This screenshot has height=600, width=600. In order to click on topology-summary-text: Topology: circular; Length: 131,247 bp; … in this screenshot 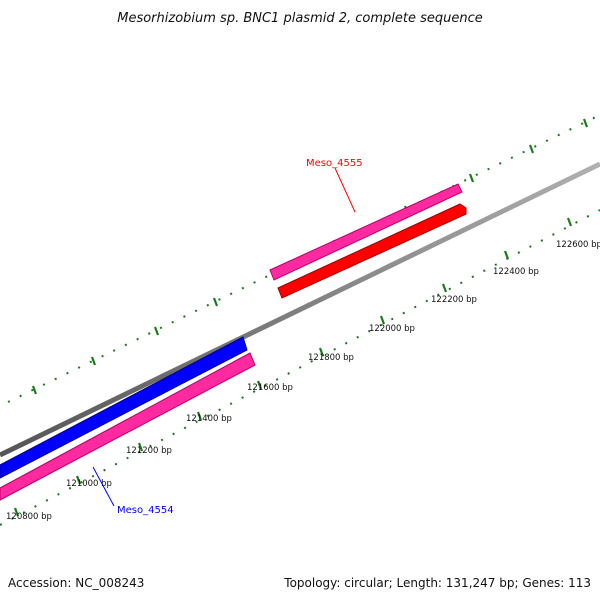, I will do `click(437, 583)`.